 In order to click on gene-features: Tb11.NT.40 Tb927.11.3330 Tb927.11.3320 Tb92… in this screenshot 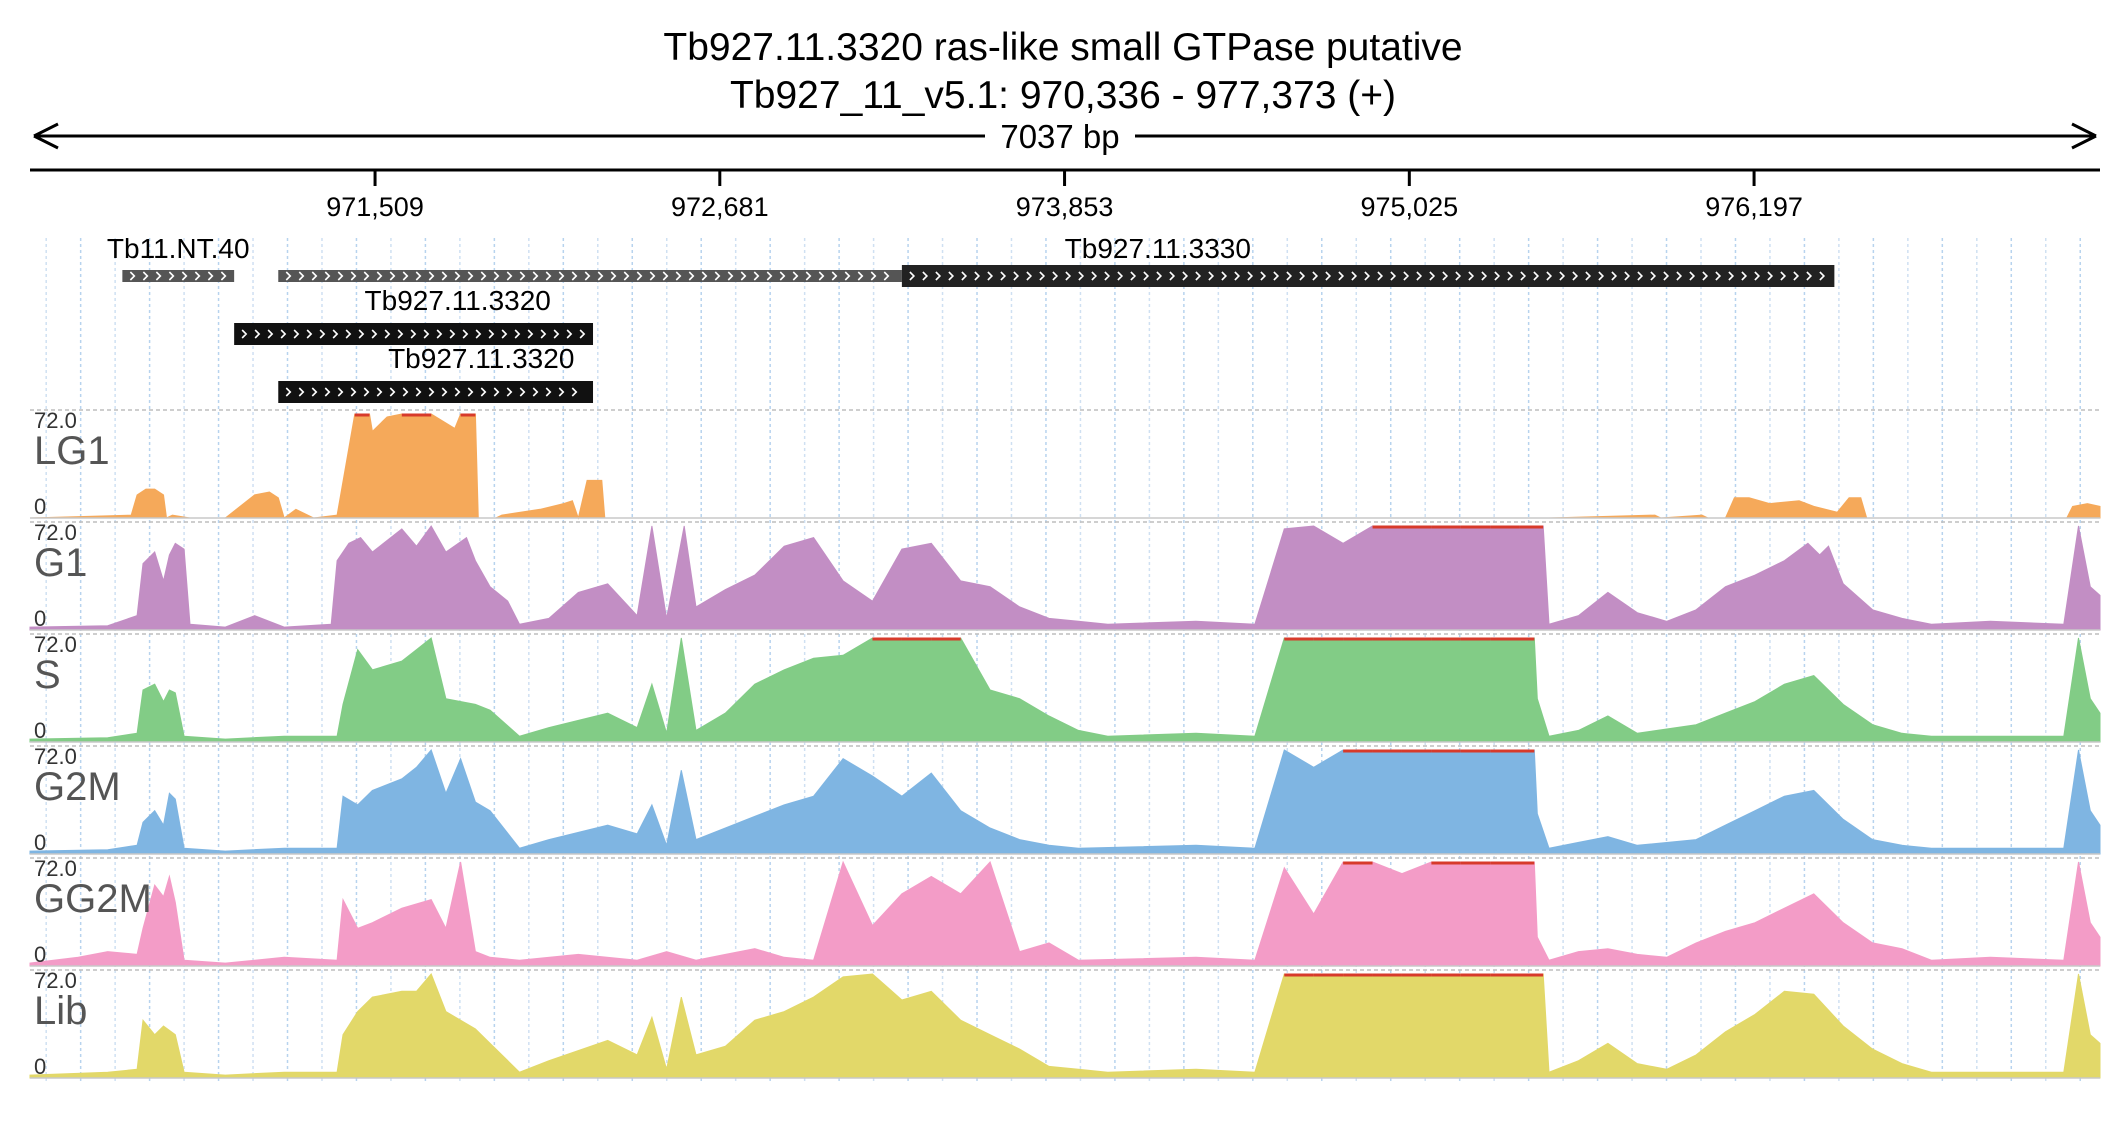, I will do `click(971, 318)`.